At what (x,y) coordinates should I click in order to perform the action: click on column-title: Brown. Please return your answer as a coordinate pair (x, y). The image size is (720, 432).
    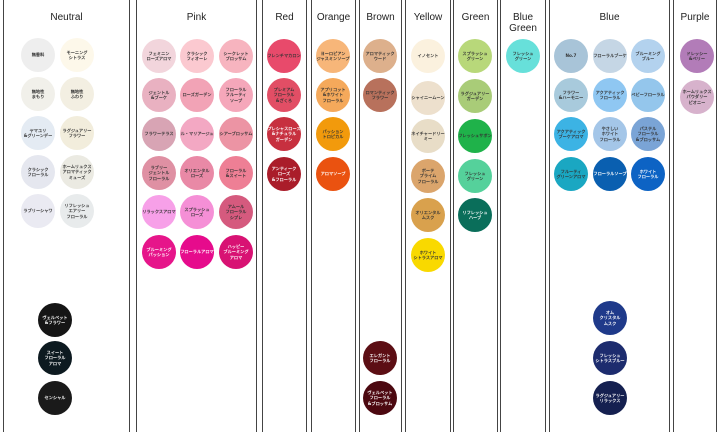
    Looking at the image, I should click on (380, 17).